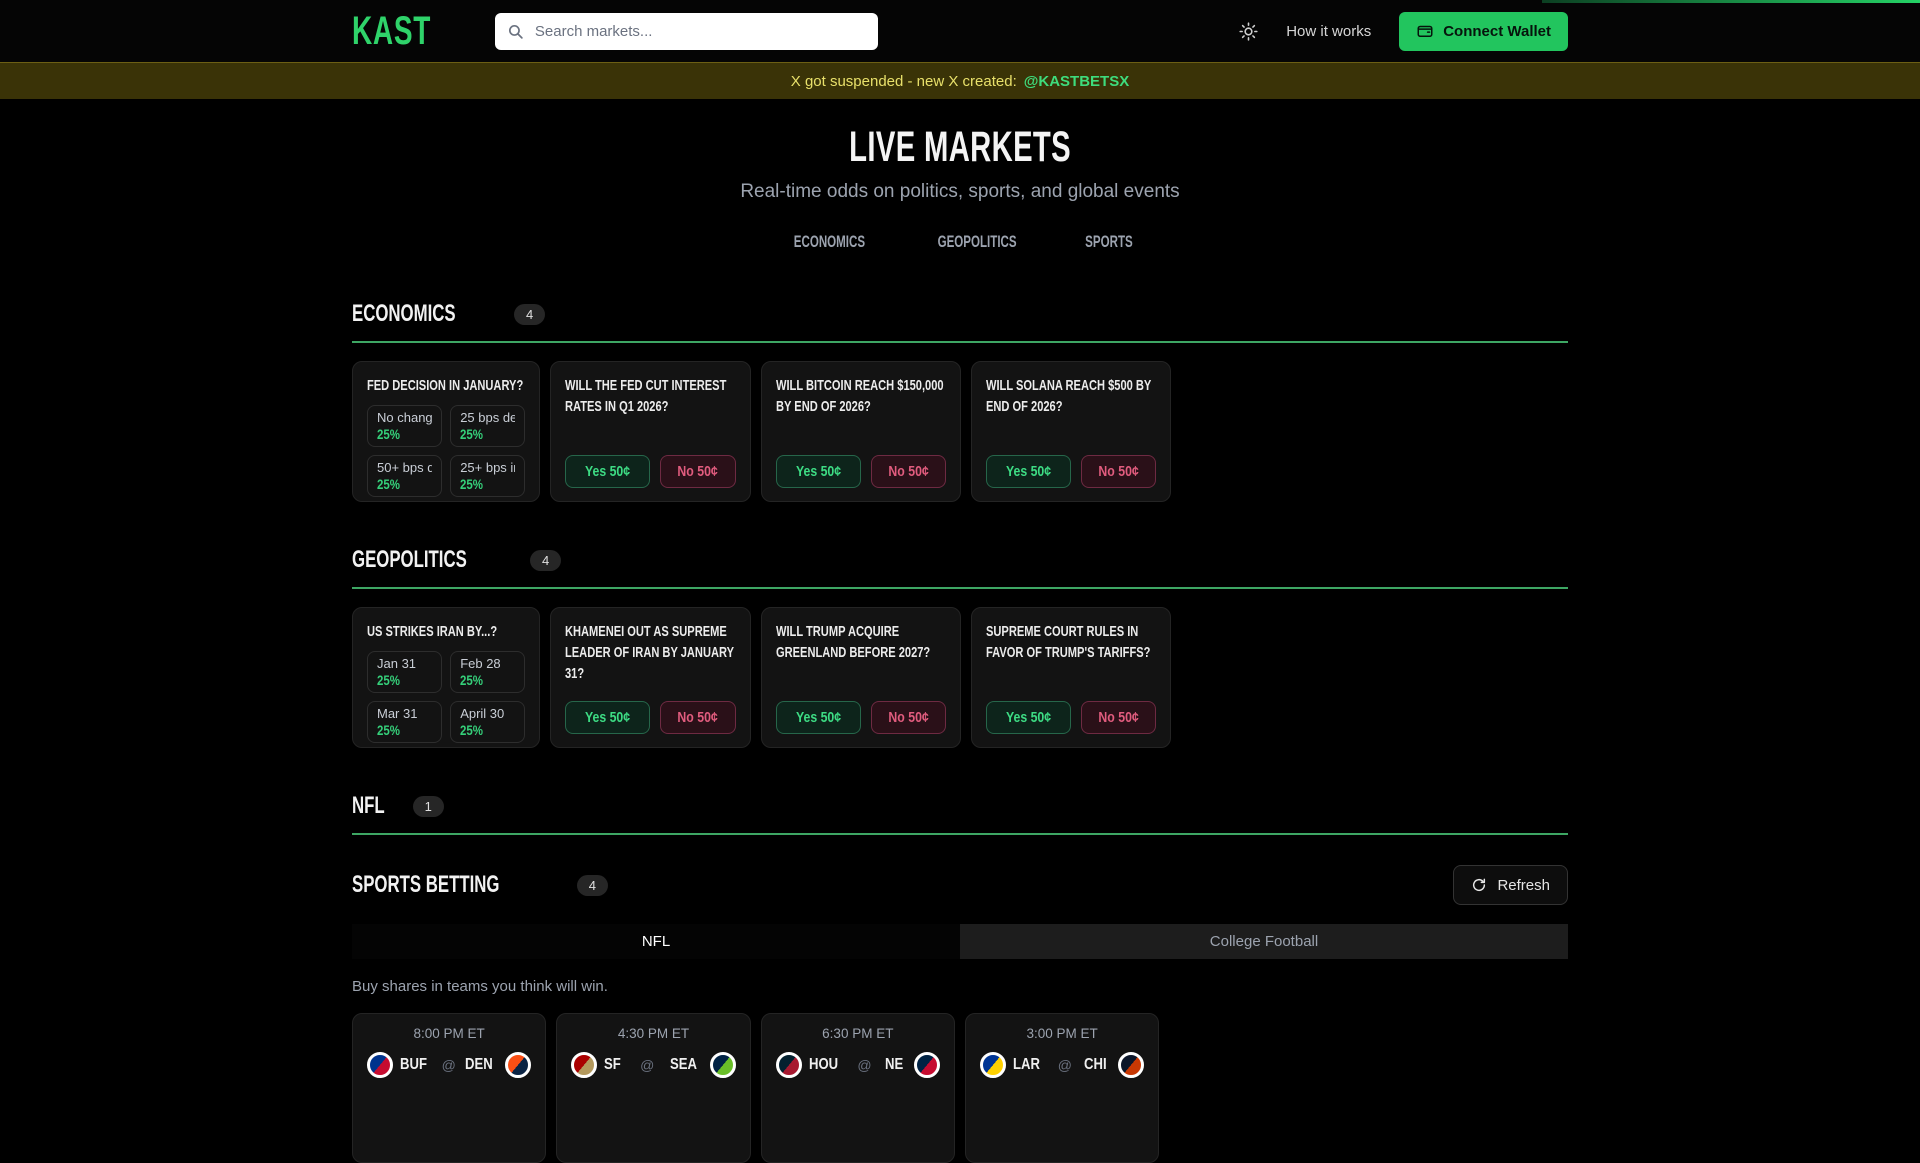  I want to click on sports-betting-section-title: SPORTS BETTING, so click(426, 884).